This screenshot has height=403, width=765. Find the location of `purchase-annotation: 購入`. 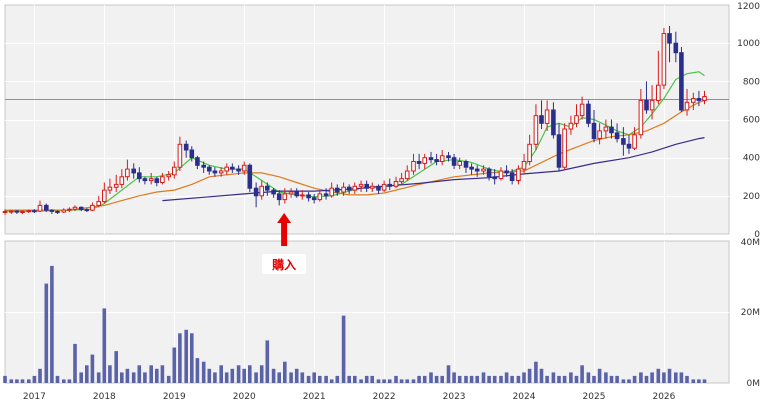

purchase-annotation: 購入 is located at coordinates (284, 243).